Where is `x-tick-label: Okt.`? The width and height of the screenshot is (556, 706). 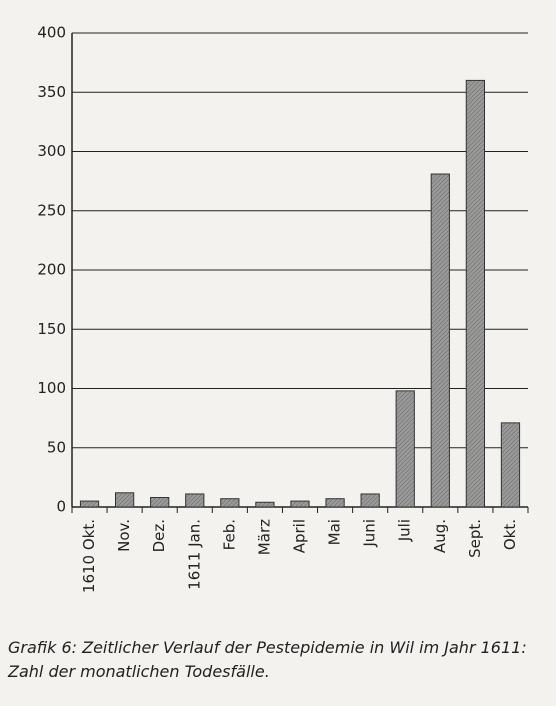 x-tick-label: Okt. is located at coordinates (510, 534).